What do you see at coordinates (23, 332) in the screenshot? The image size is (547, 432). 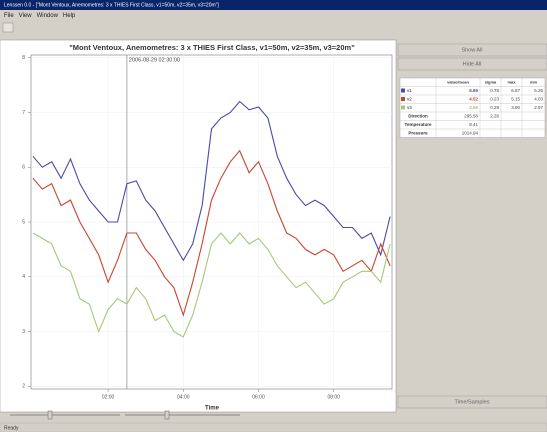 I see `y-tick-label: 3` at bounding box center [23, 332].